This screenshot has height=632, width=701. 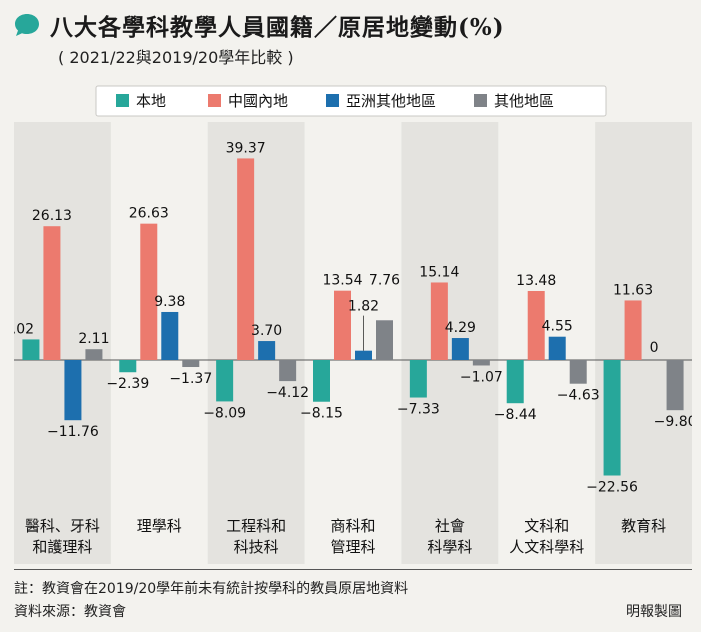 I want to click on data-label: 15.14, so click(x=439, y=272).